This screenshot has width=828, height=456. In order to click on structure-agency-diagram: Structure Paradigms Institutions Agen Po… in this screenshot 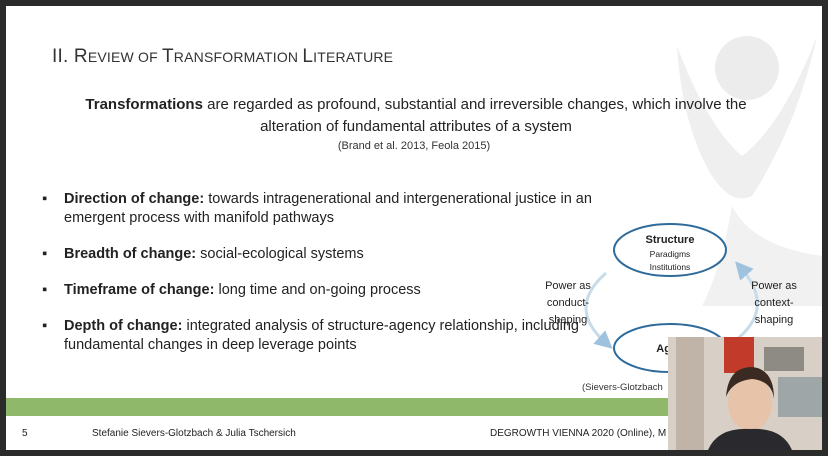, I will do `click(671, 308)`.